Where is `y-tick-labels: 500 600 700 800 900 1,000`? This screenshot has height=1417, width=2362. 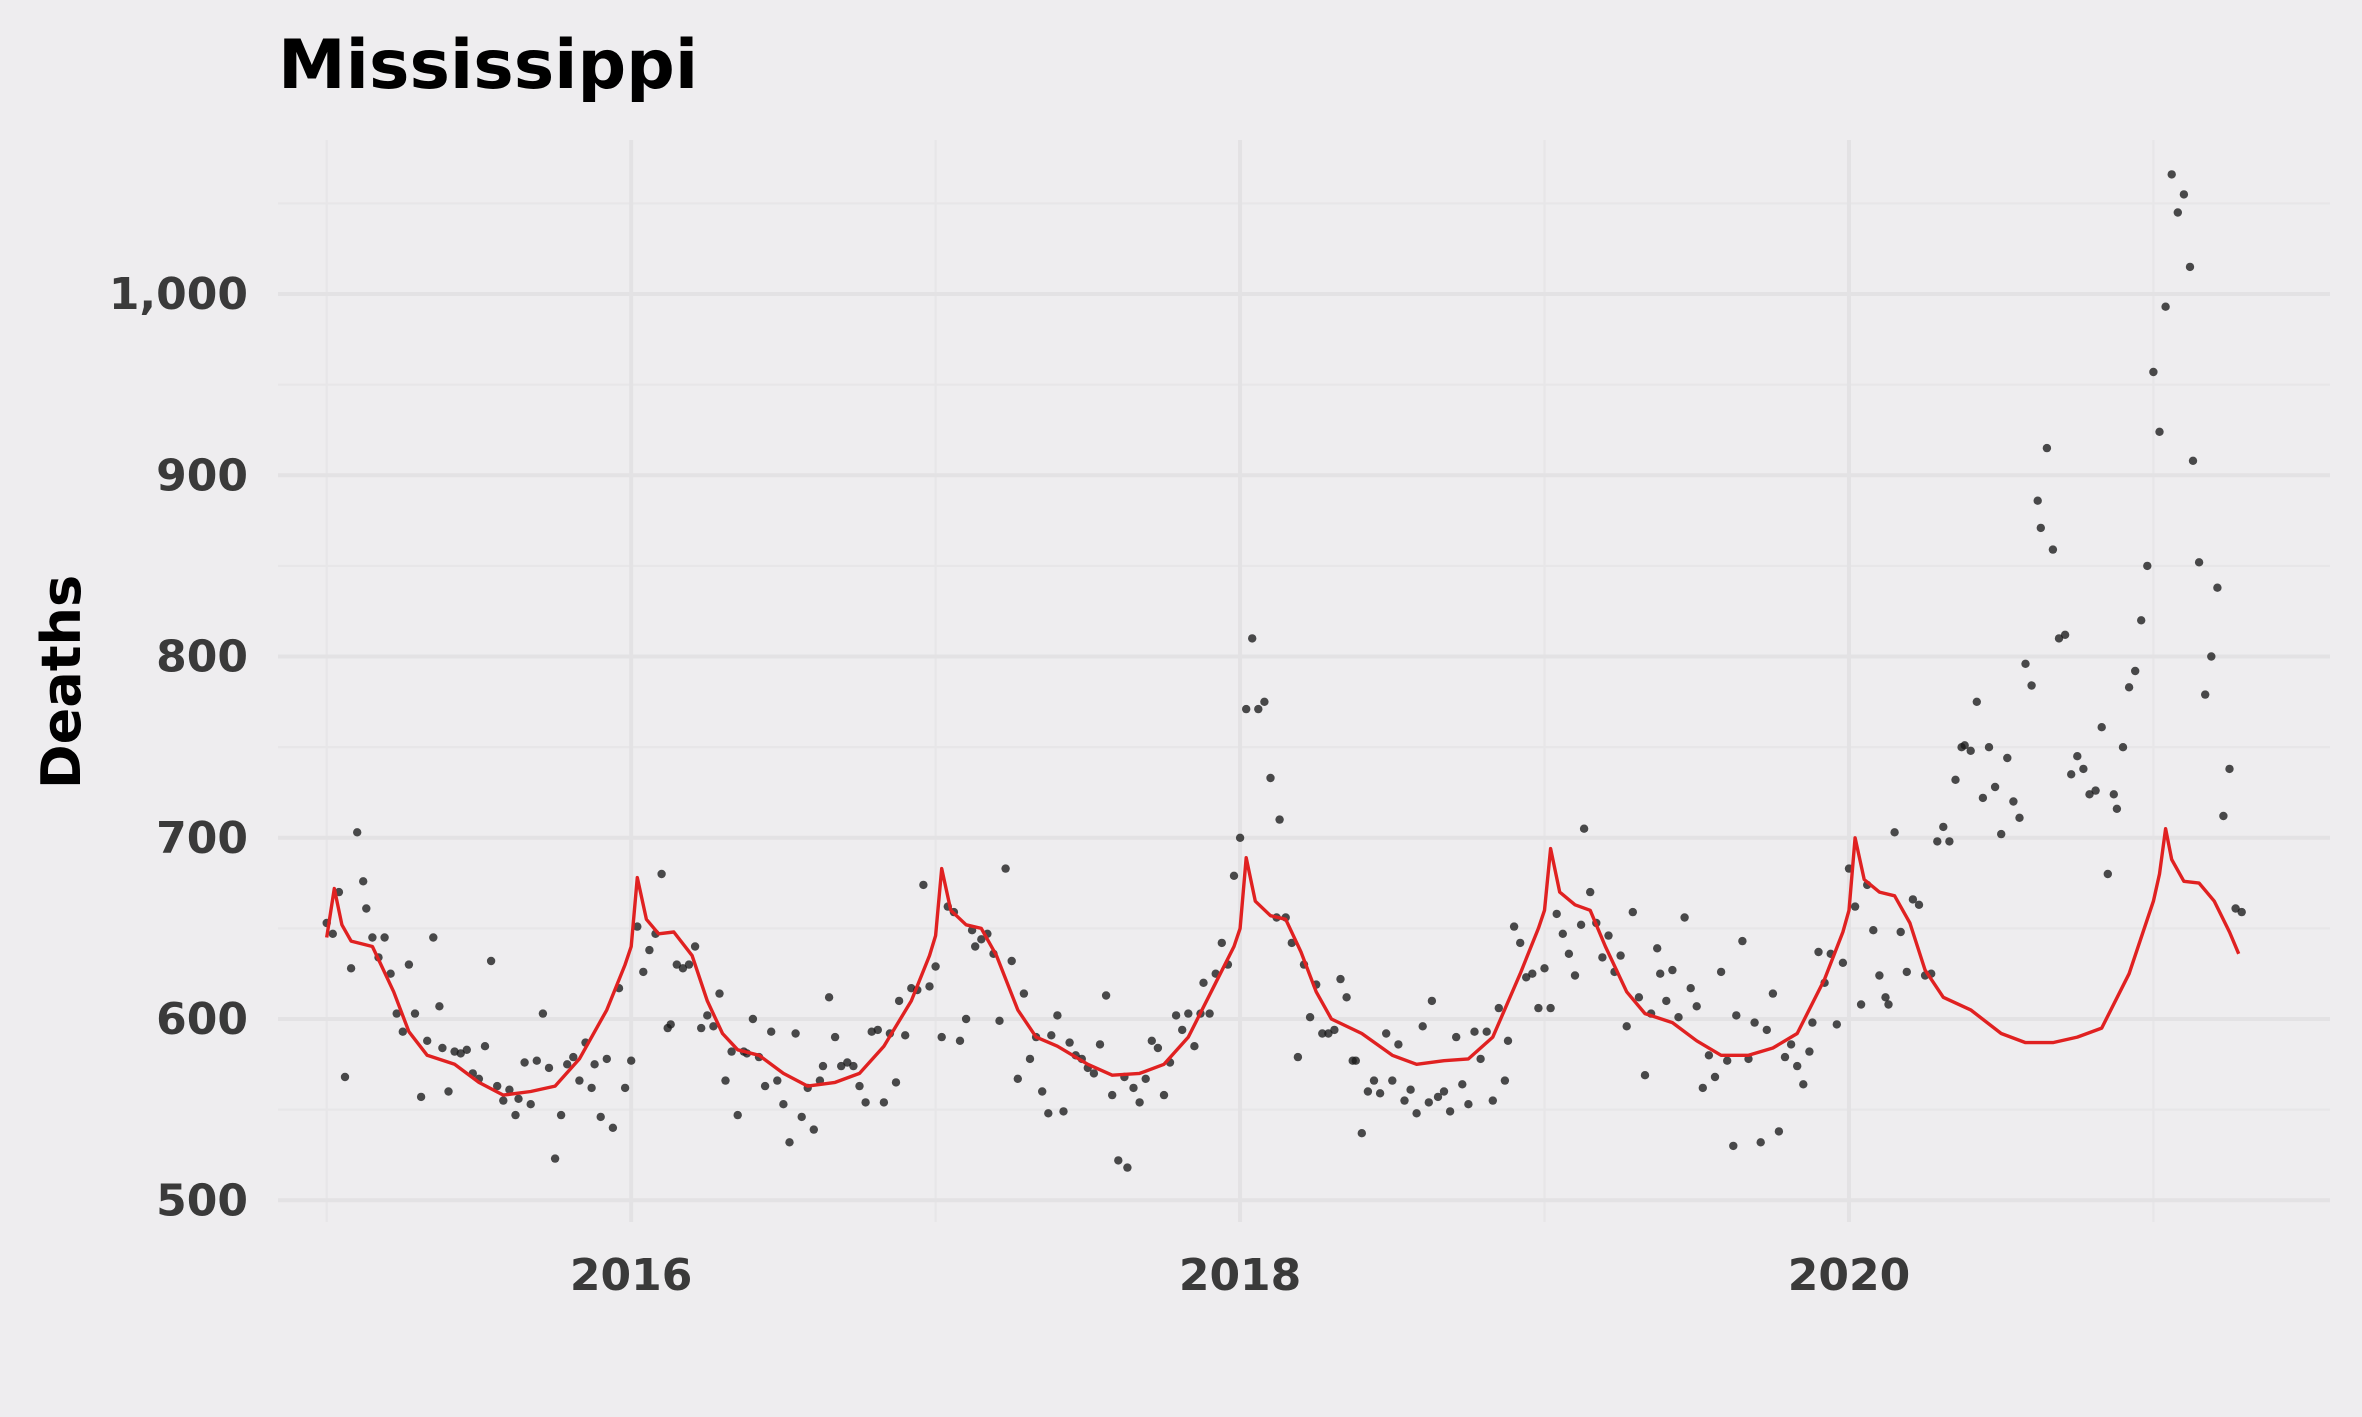
y-tick-labels: 500 600 700 800 900 1,000 is located at coordinates (178, 747).